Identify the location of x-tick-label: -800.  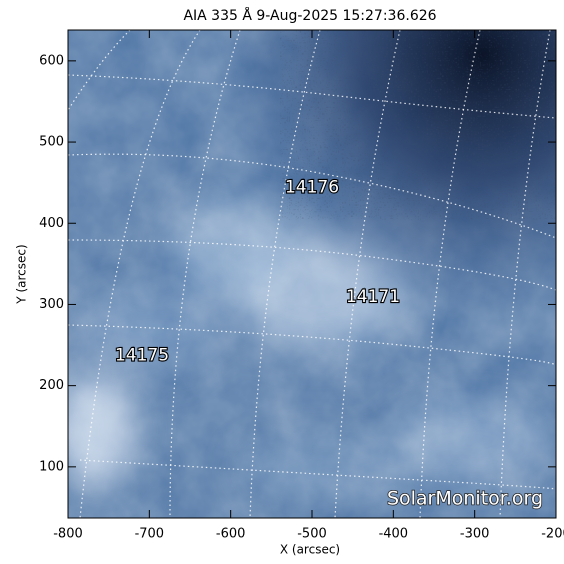
(68, 534).